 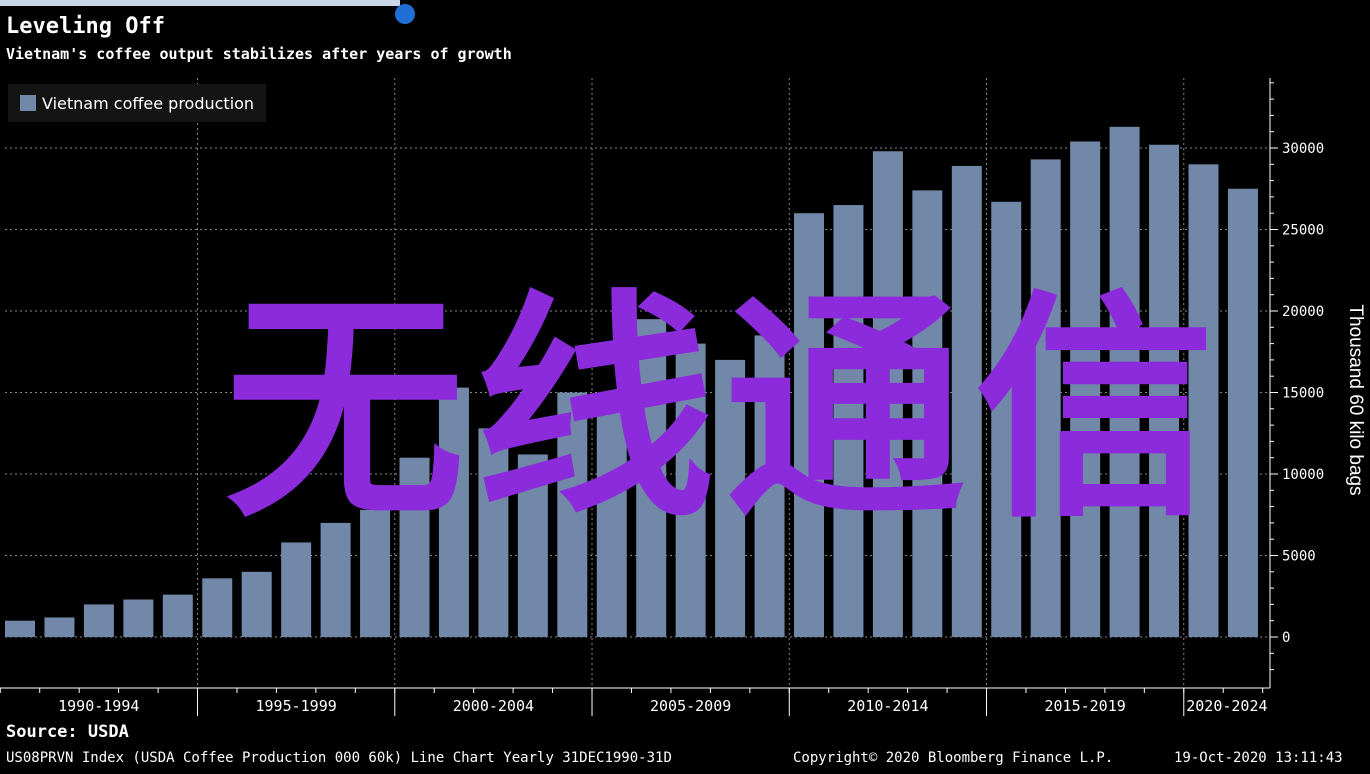 What do you see at coordinates (85, 26) in the screenshot?
I see `chart-title: Leveling Off` at bounding box center [85, 26].